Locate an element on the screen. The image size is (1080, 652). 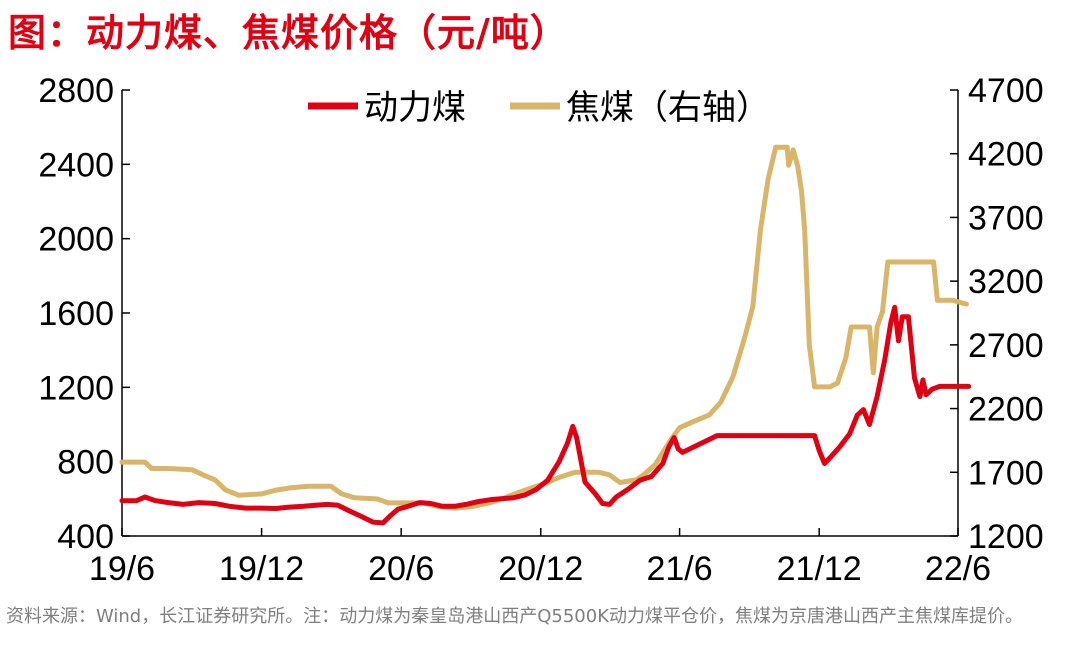
legend-label-thermal: 动力煤 is located at coordinates (415, 108).